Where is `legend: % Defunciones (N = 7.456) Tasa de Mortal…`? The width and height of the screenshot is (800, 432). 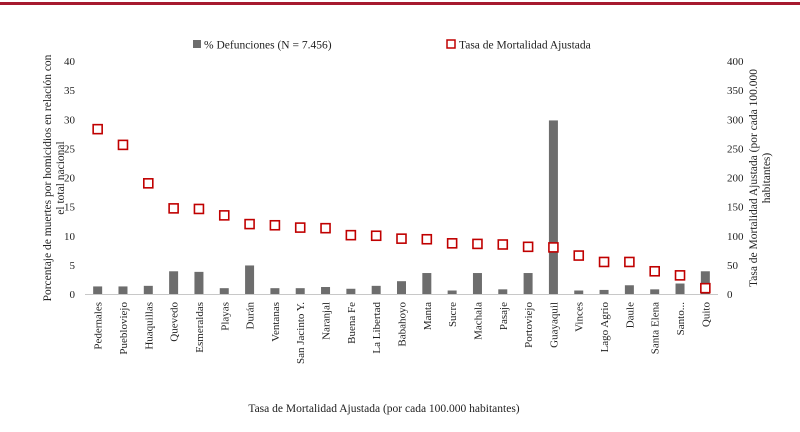
legend: % Defunciones (N = 7.456) Tasa de Mortal… is located at coordinates (392, 45).